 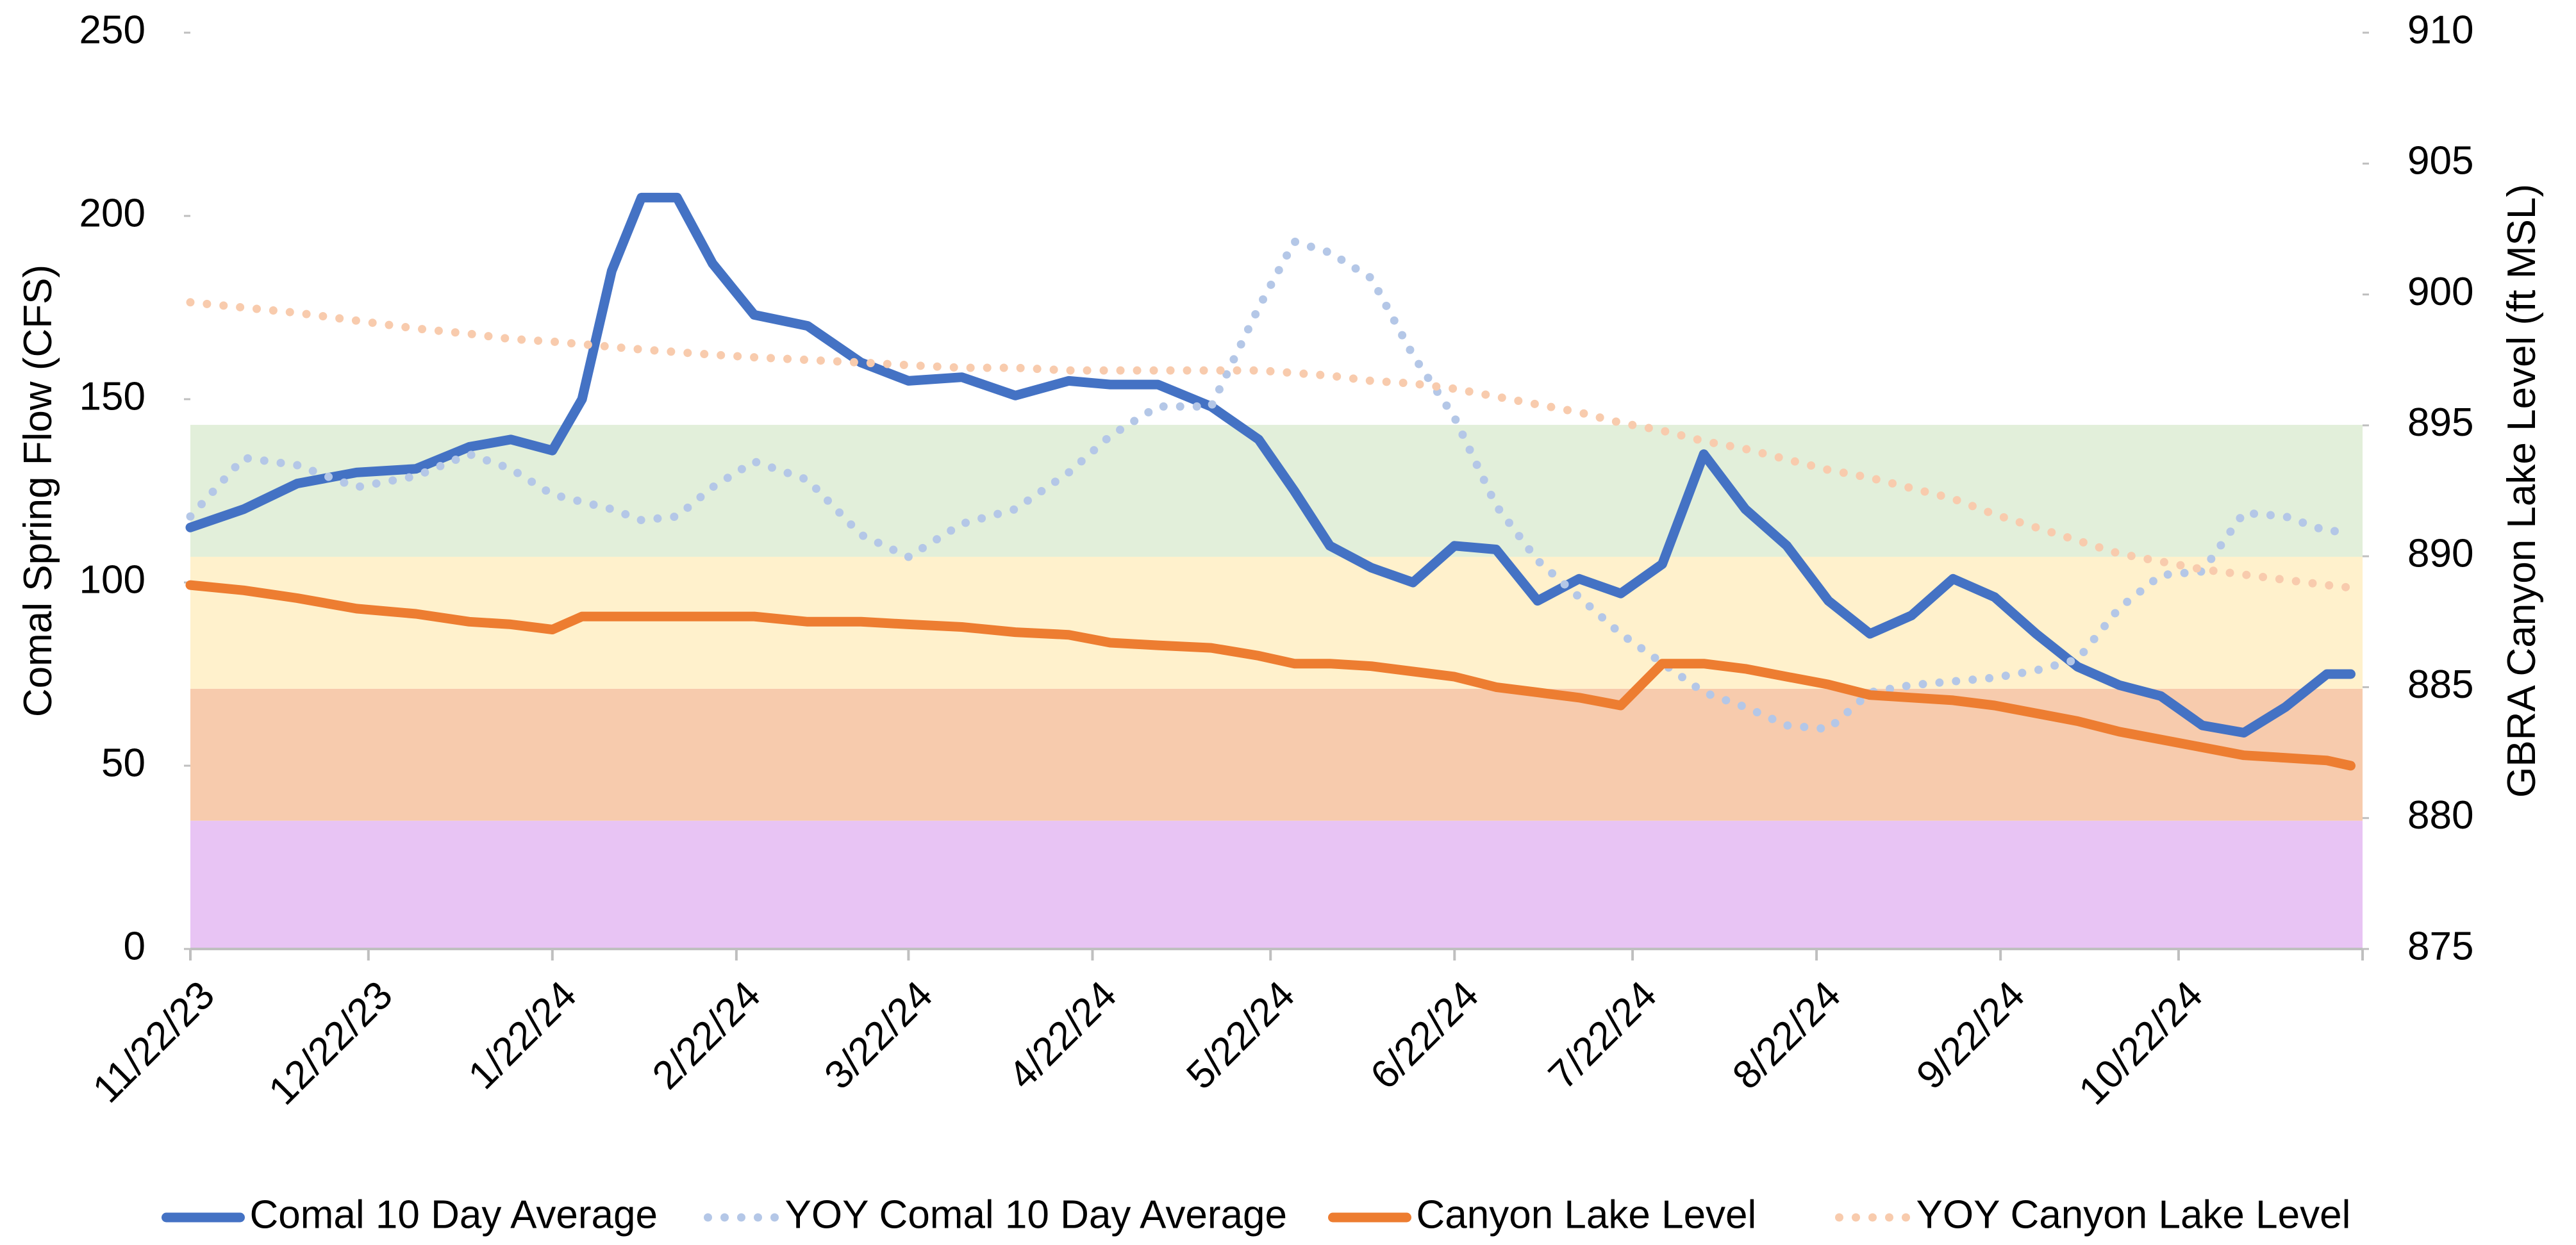 What do you see at coordinates (112, 396) in the screenshot?
I see `y-tick-label: 150` at bounding box center [112, 396].